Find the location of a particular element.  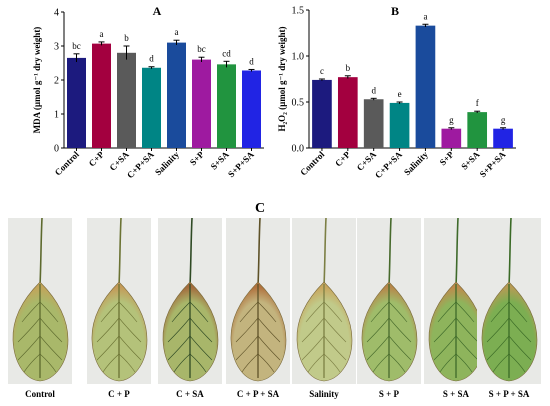

significance-letter: e is located at coordinates (400, 94).